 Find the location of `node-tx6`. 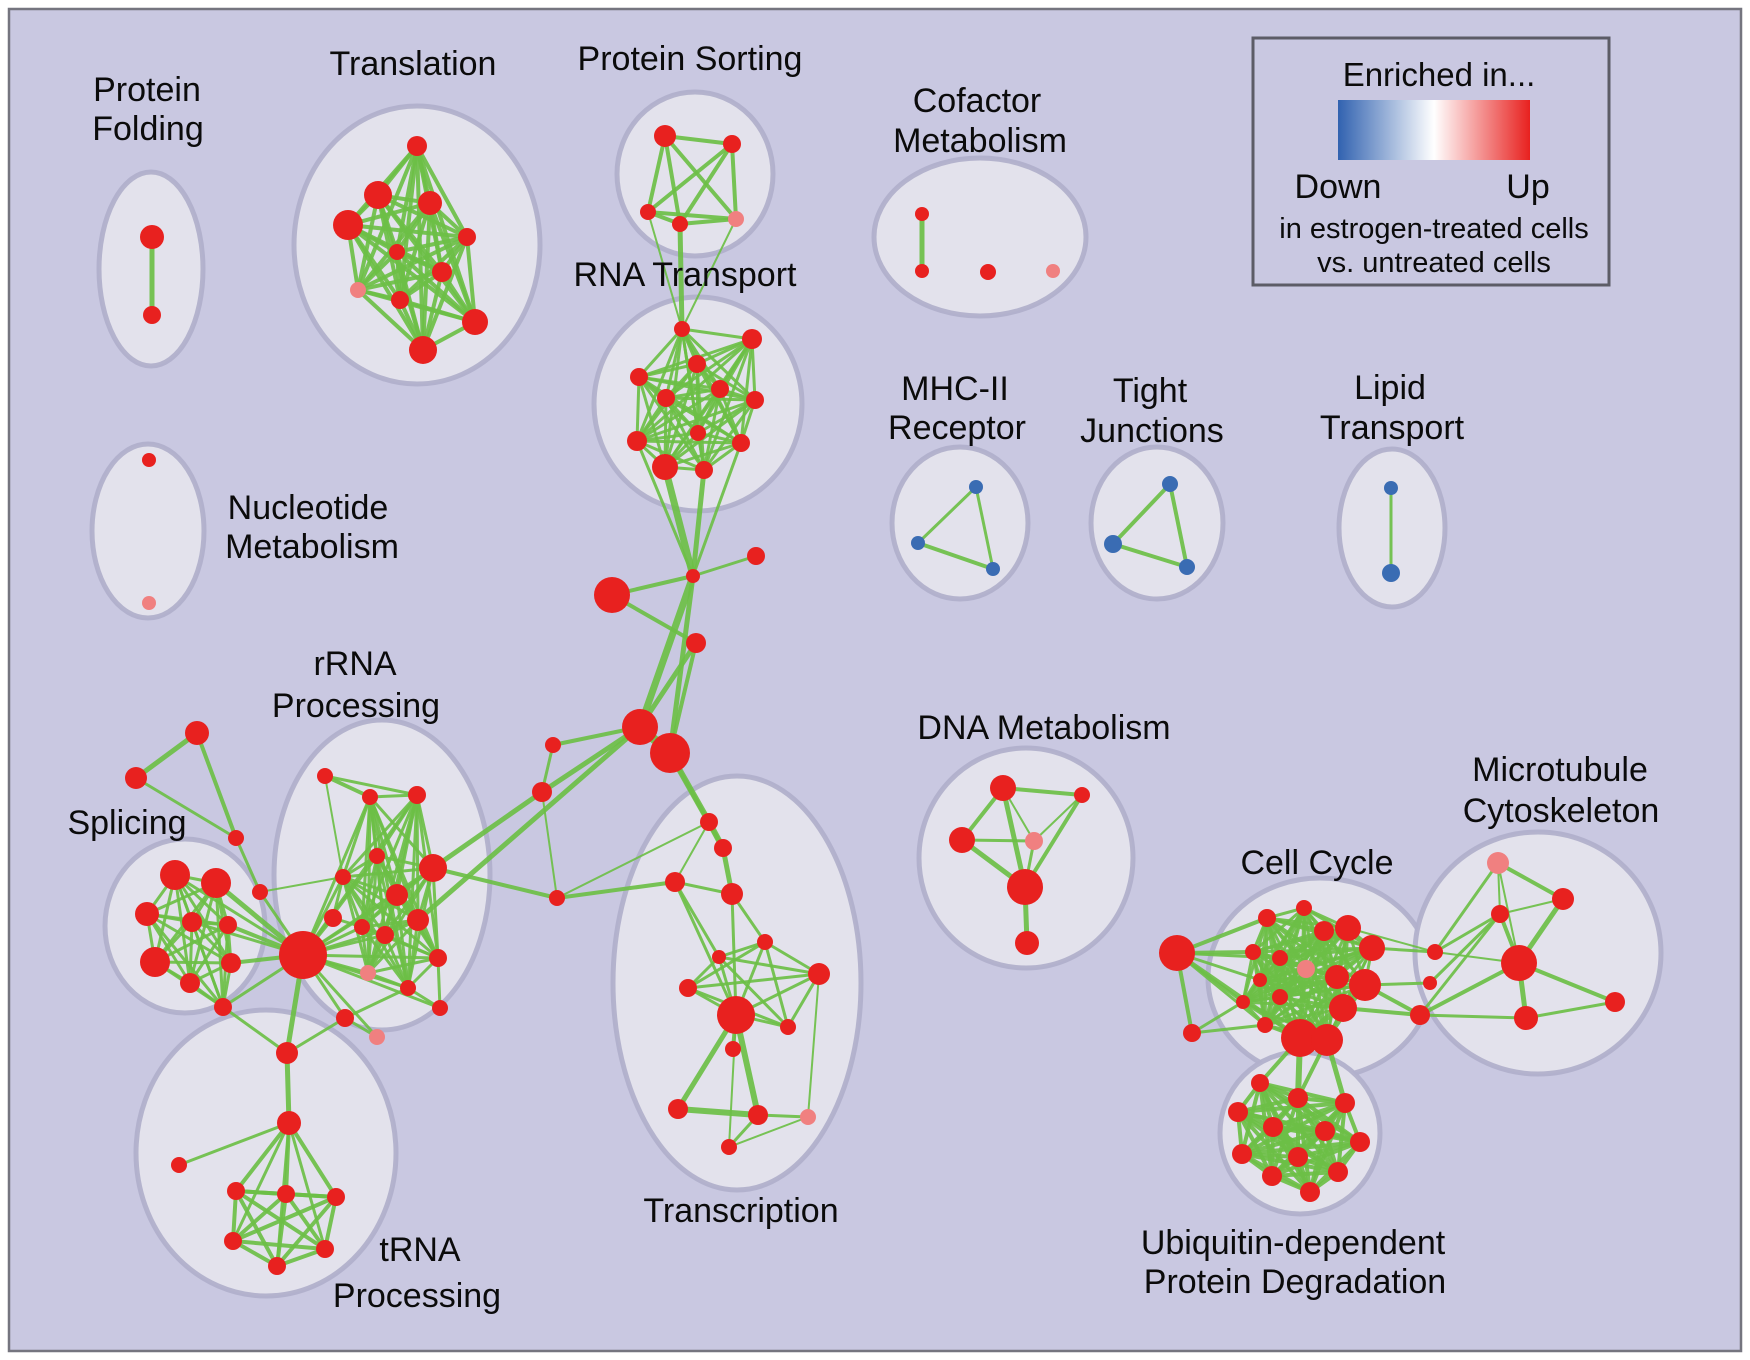

node-tx6 is located at coordinates (719, 957).